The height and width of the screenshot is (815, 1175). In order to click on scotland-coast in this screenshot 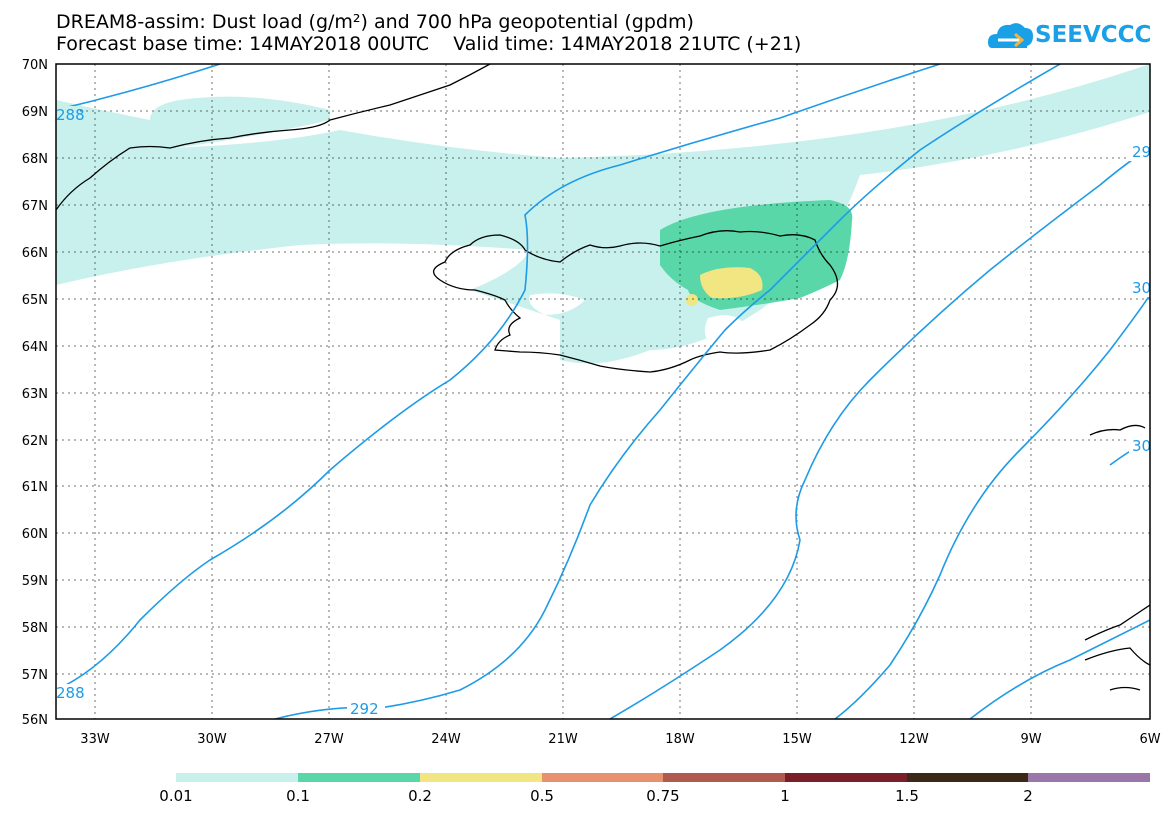, I will do `click(1117, 647)`.